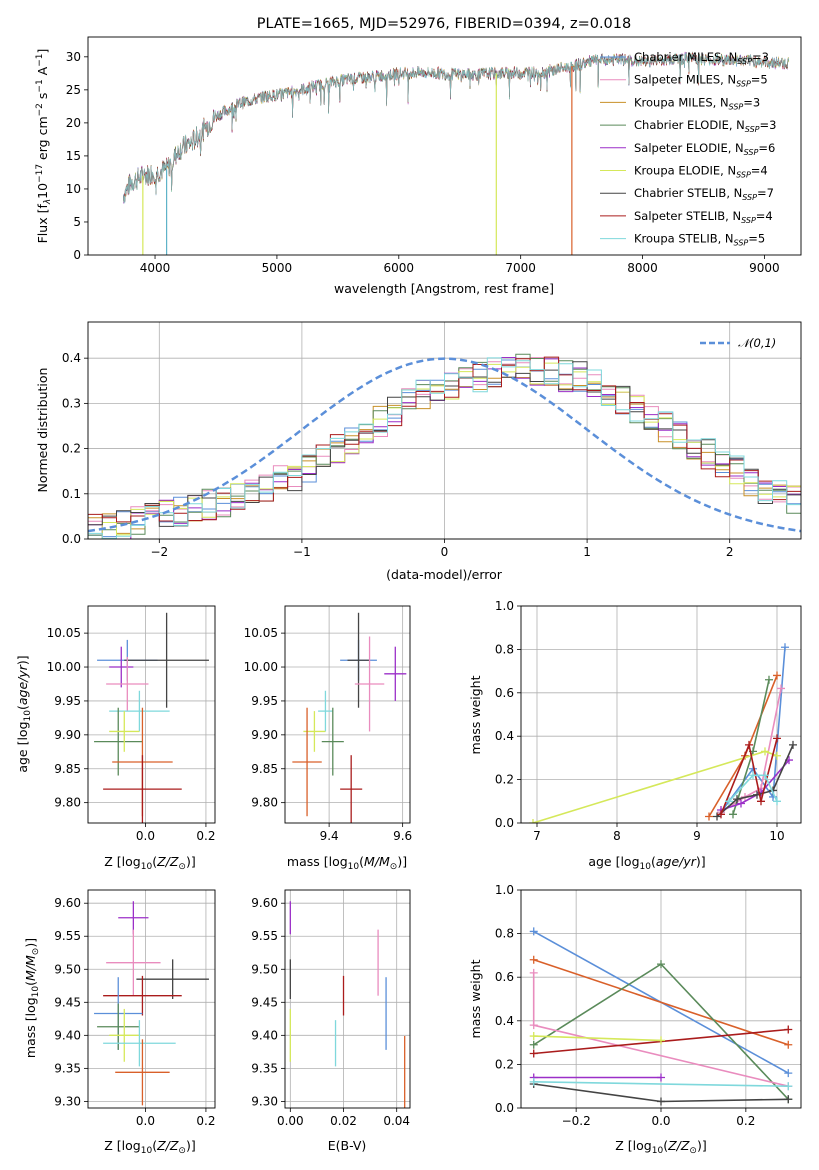 The image size is (819, 1170). Describe the element at coordinates (67, 769) in the screenshot. I see `age-z-ytick-label-1: 9.85` at that location.